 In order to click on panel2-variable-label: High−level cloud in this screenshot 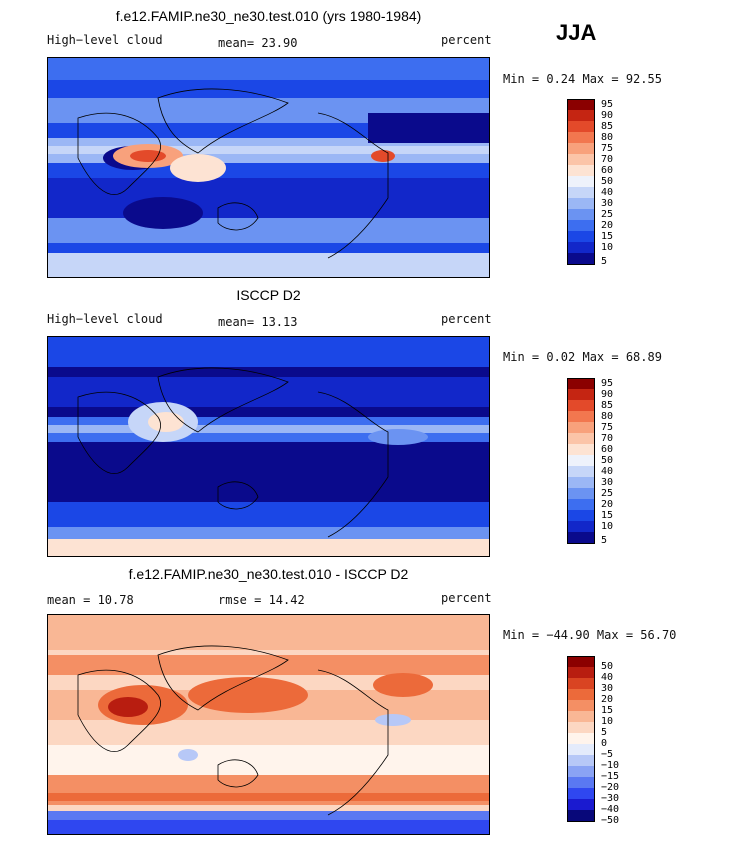, I will do `click(105, 319)`.